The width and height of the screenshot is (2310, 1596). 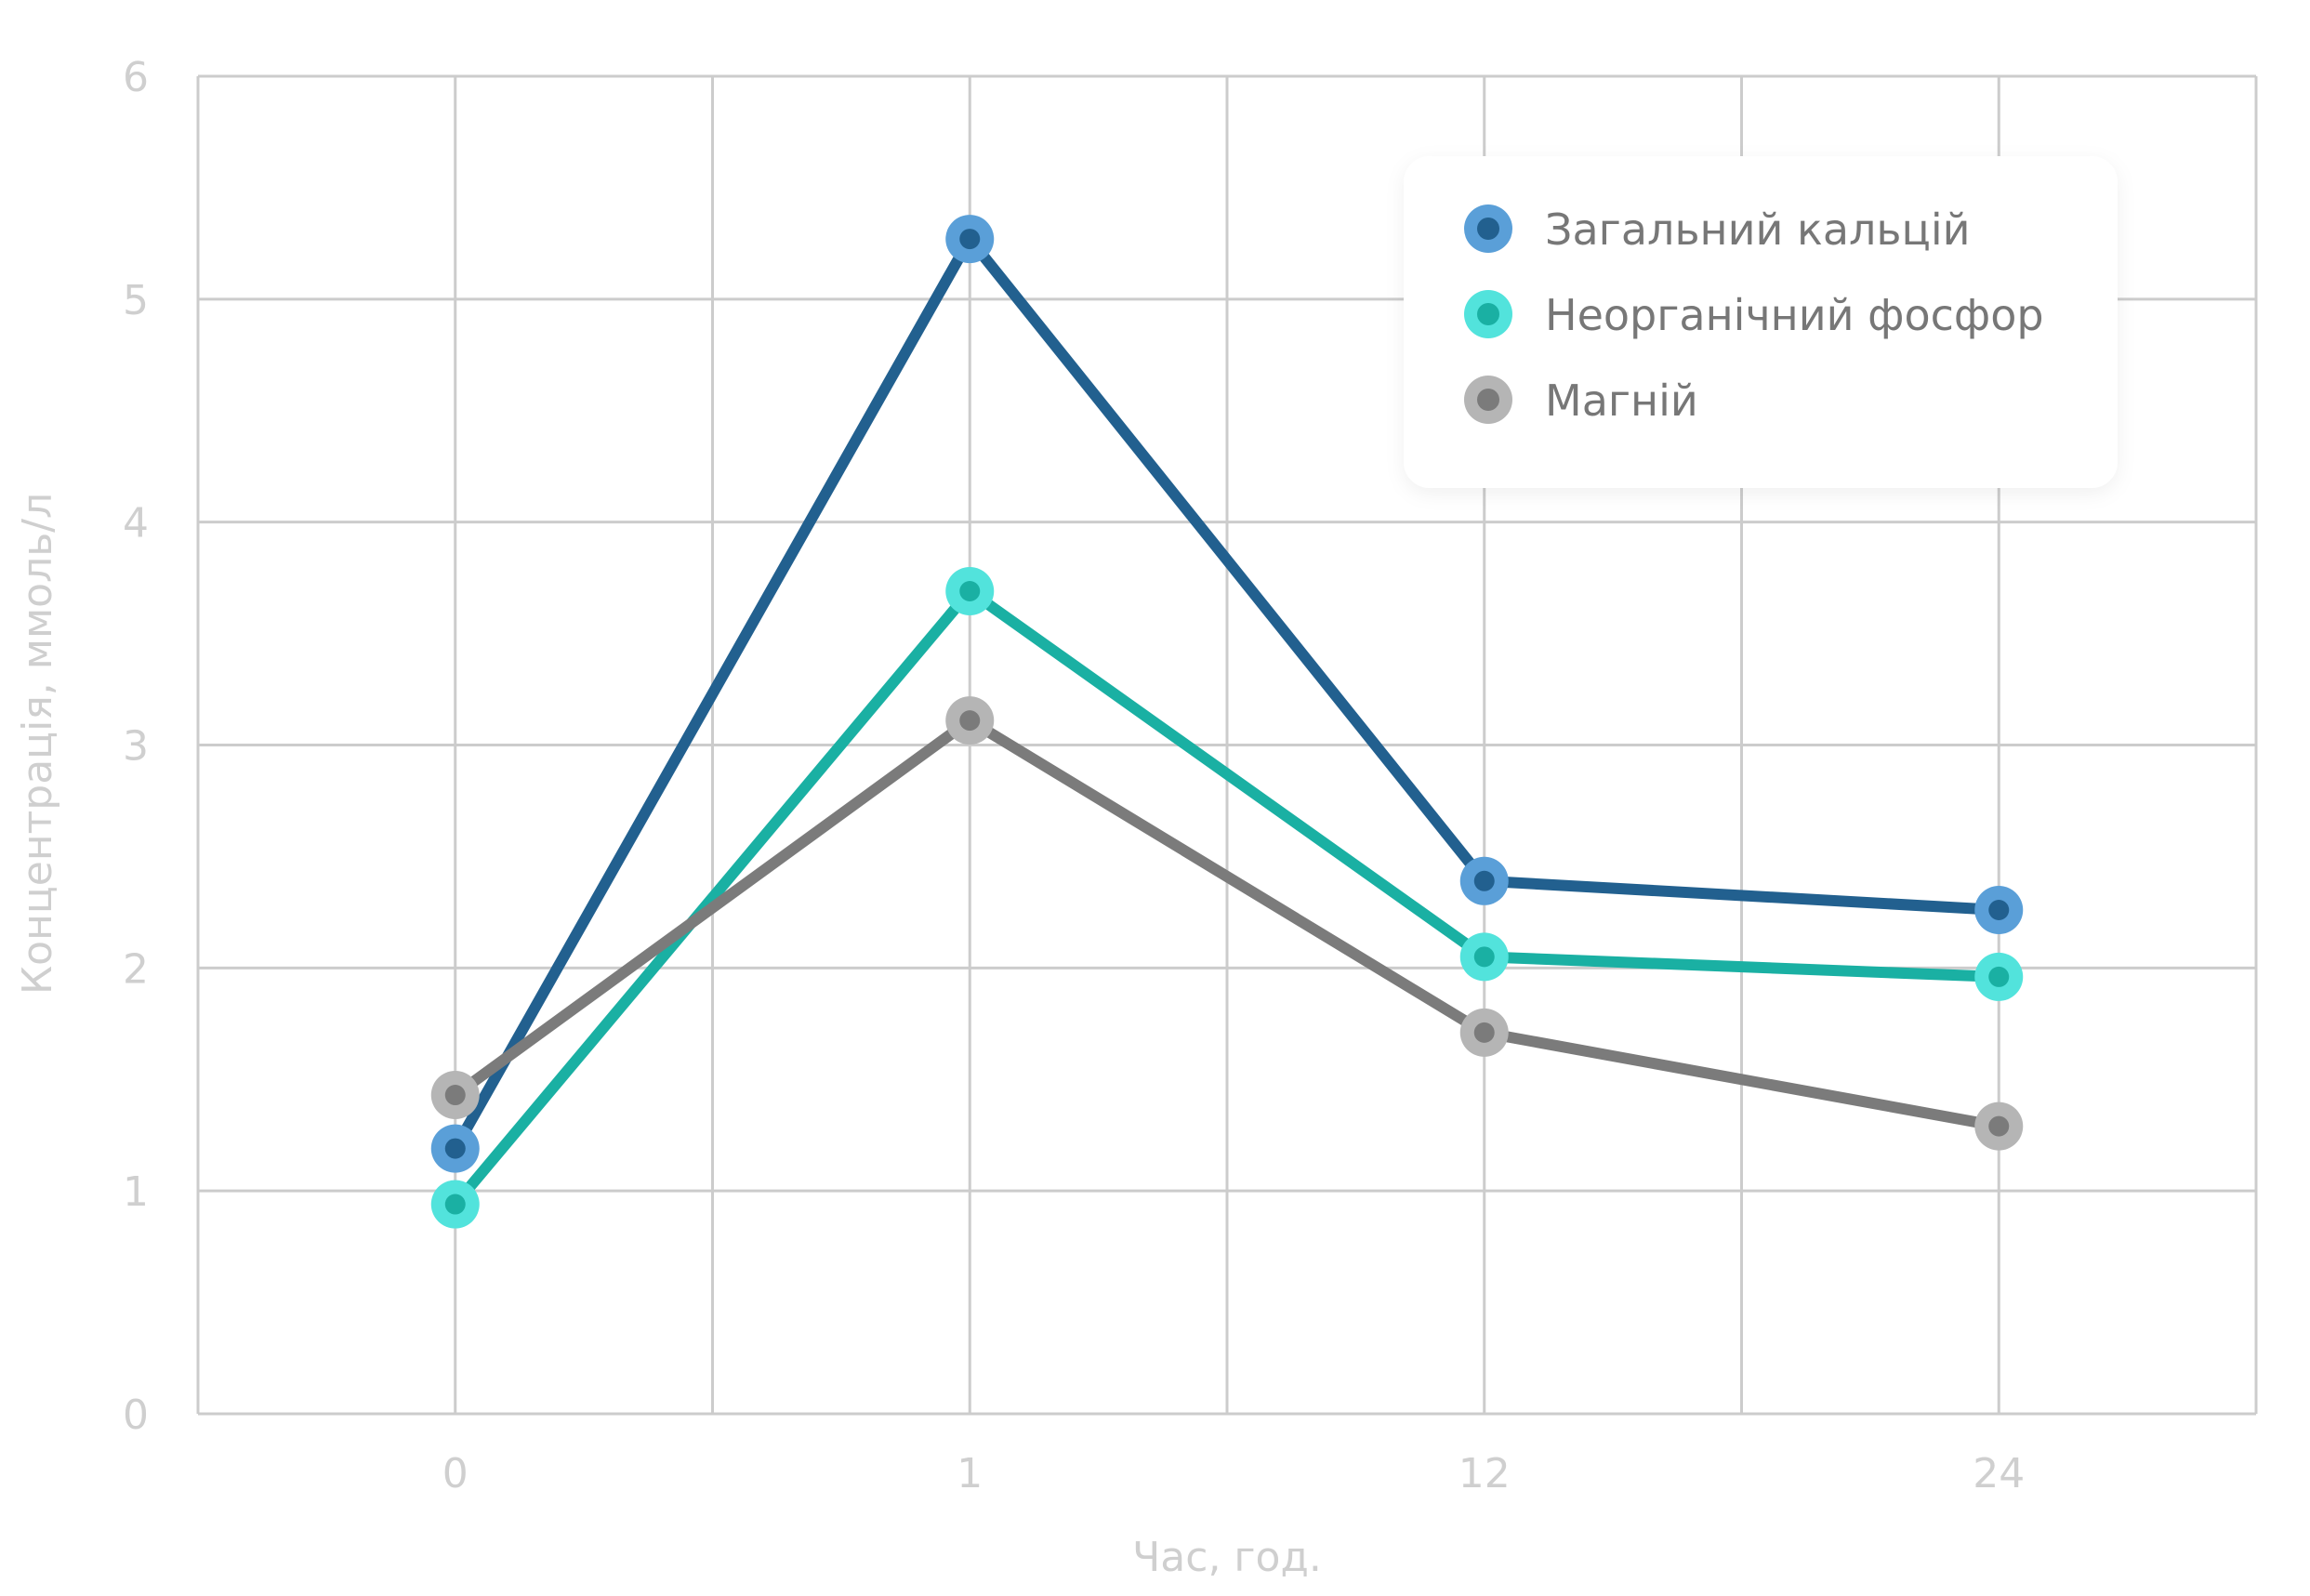 I want to click on legend-label: Загальний кальцій, so click(x=1758, y=229).